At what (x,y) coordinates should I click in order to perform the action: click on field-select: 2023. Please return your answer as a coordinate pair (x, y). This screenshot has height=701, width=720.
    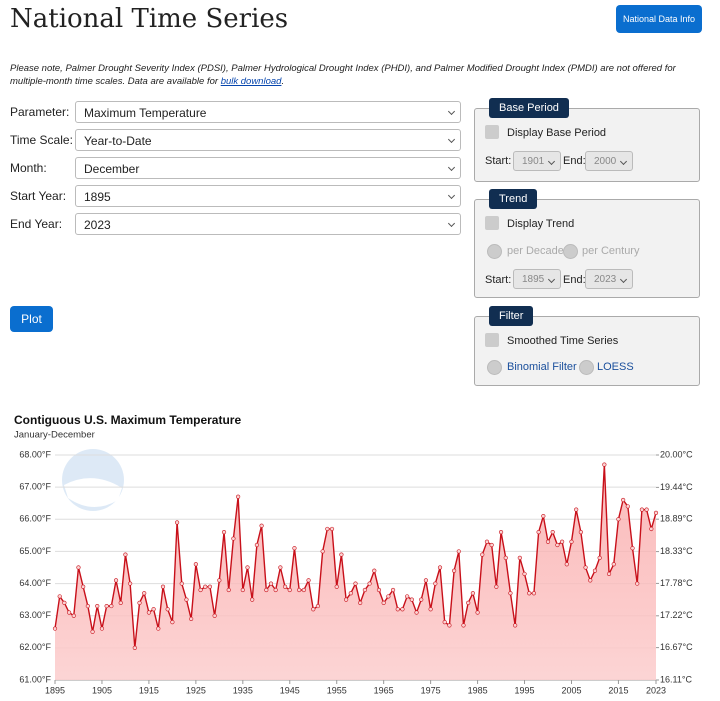
    Looking at the image, I should click on (268, 224).